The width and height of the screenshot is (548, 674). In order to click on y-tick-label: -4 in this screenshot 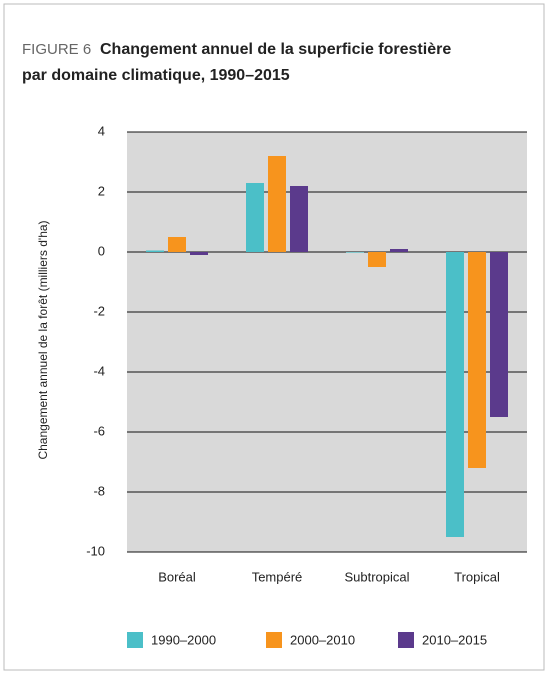, I will do `click(99, 370)`.